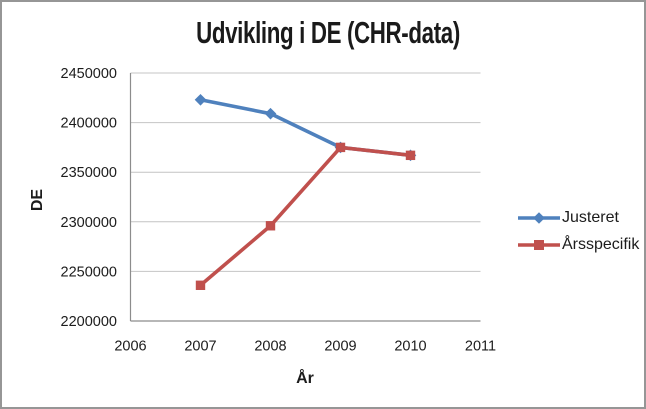 Image resolution: width=646 pixels, height=409 pixels. I want to click on legend-item-aarsspecifik: Årsspecifik, so click(578, 245).